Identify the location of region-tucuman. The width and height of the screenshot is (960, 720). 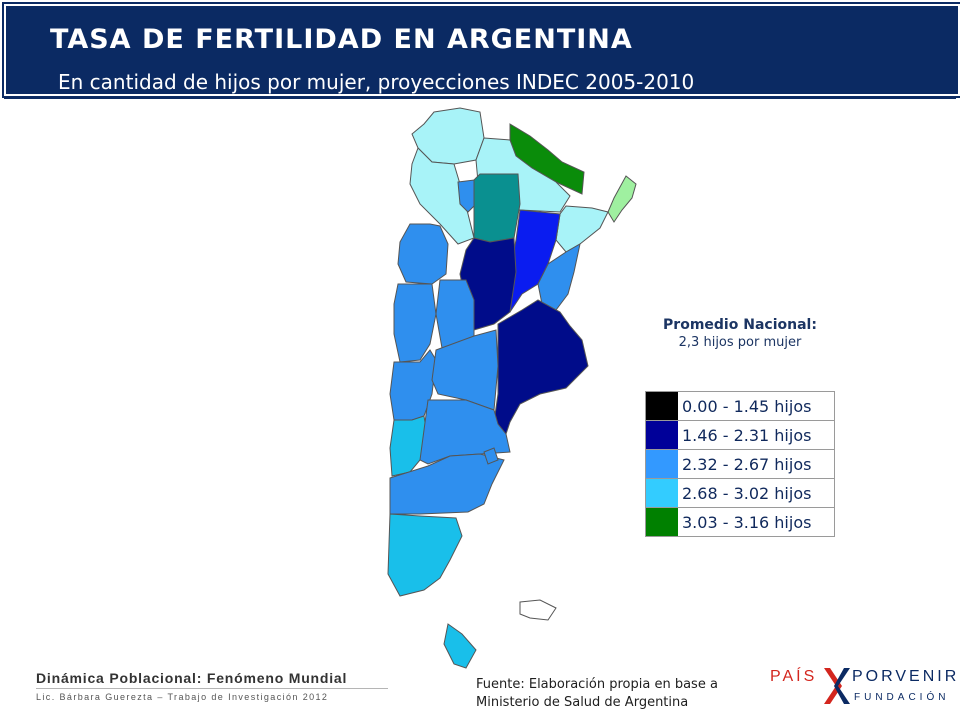
(467, 196).